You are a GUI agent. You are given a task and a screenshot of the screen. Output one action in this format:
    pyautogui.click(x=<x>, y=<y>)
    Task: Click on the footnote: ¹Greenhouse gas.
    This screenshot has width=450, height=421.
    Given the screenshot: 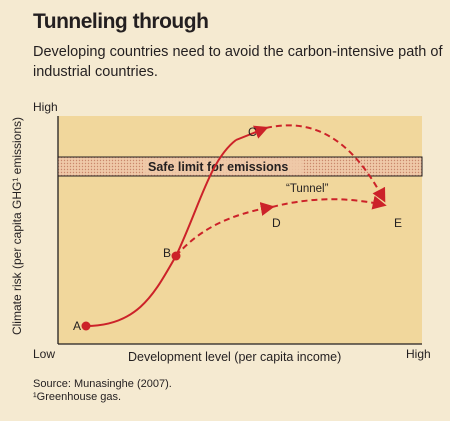 What is the action you would take?
    pyautogui.click(x=77, y=397)
    